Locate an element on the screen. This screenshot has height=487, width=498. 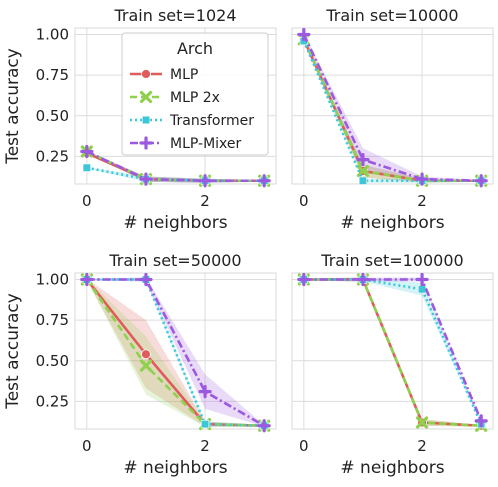
legend-label: MLP is located at coordinates (184, 75).